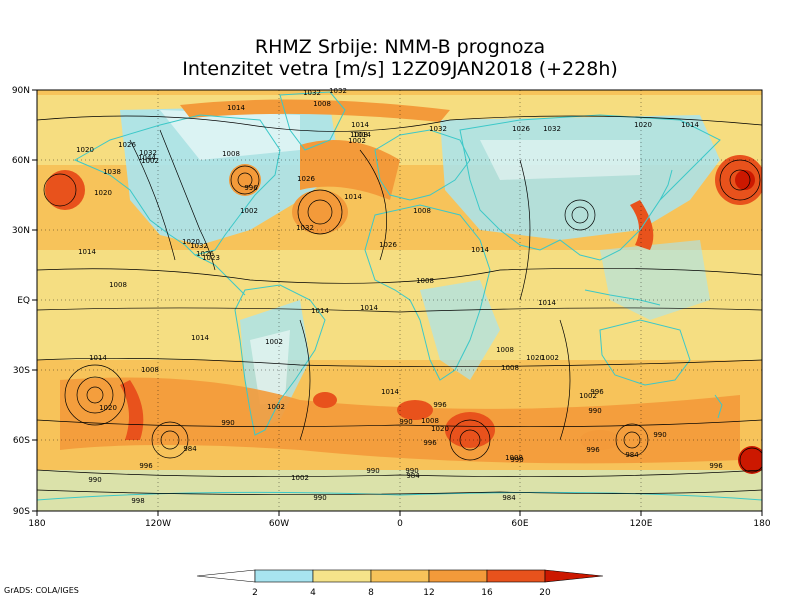 This screenshot has height=600, width=800. Describe the element at coordinates (21, 231) in the screenshot. I see `y-tick-label: 30N` at that location.